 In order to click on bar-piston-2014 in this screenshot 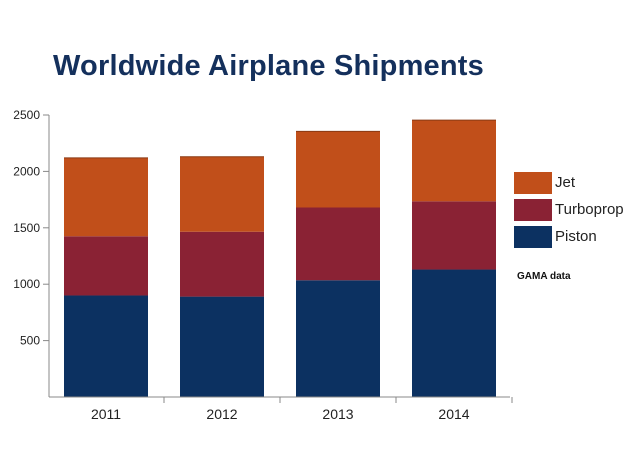, I will do `click(454, 333)`.